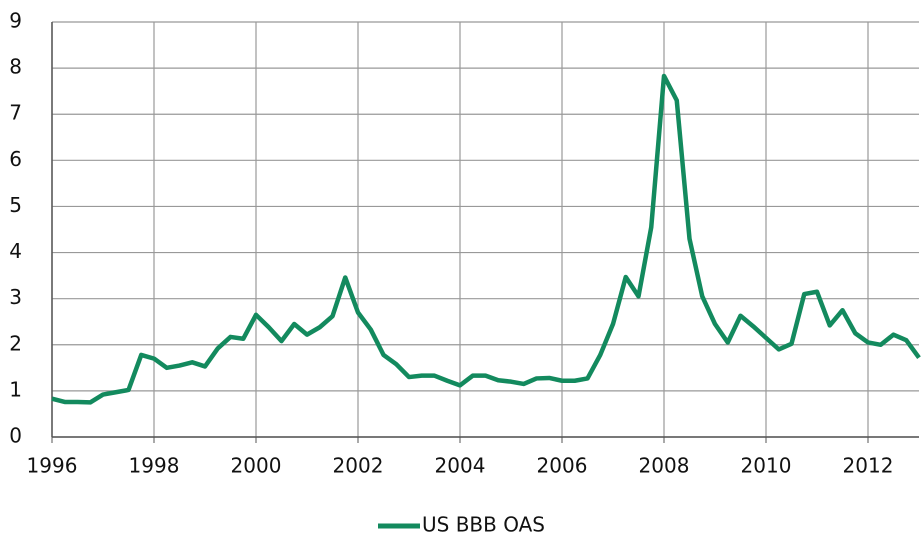 This screenshot has width=922, height=547. What do you see at coordinates (15, 389) in the screenshot?
I see `y-tick-label: 1` at bounding box center [15, 389].